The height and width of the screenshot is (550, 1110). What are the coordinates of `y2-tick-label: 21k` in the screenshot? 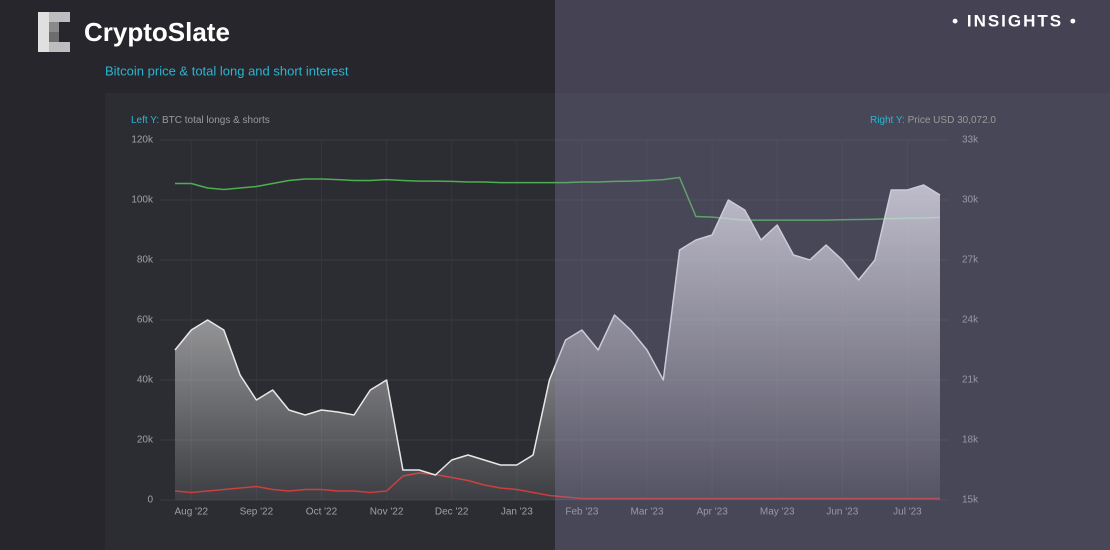 It's located at (970, 380).